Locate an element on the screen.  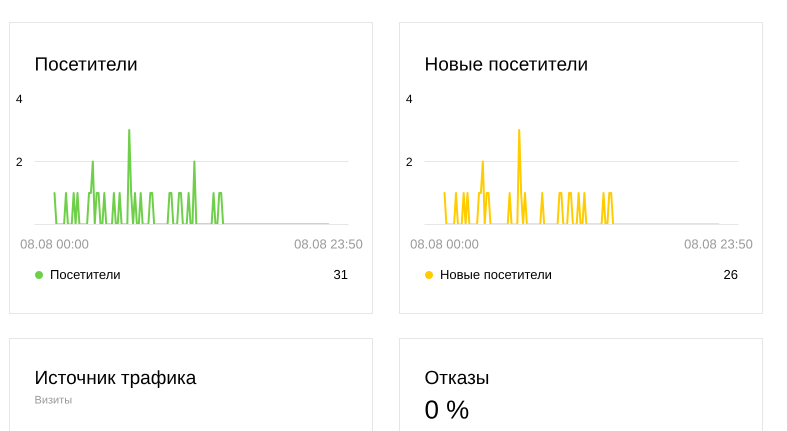
legend-label: Посетители is located at coordinates (85, 275).